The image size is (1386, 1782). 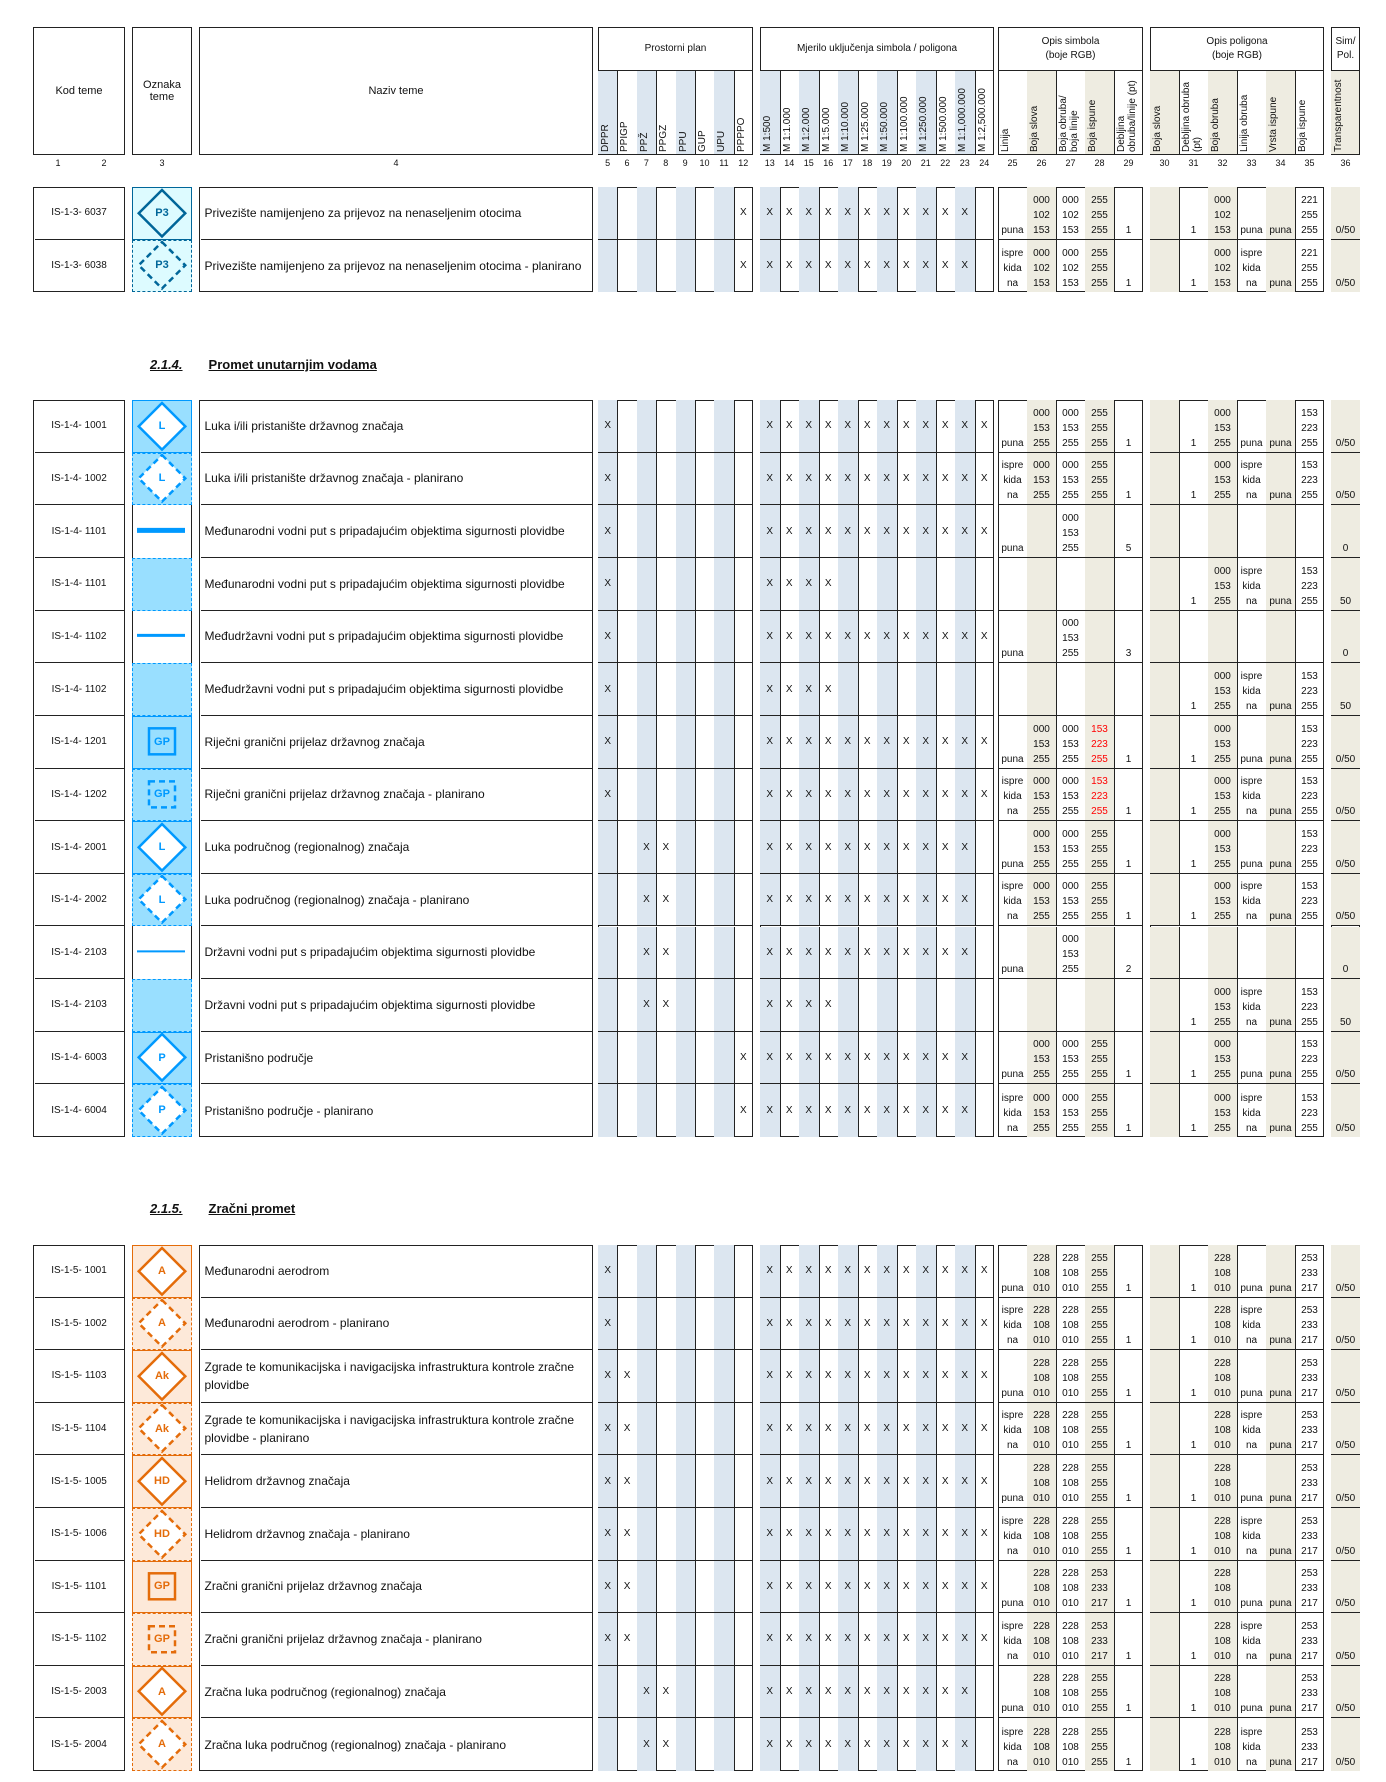 What do you see at coordinates (161, 1586) in the screenshot?
I see `square-symbol-icon` at bounding box center [161, 1586].